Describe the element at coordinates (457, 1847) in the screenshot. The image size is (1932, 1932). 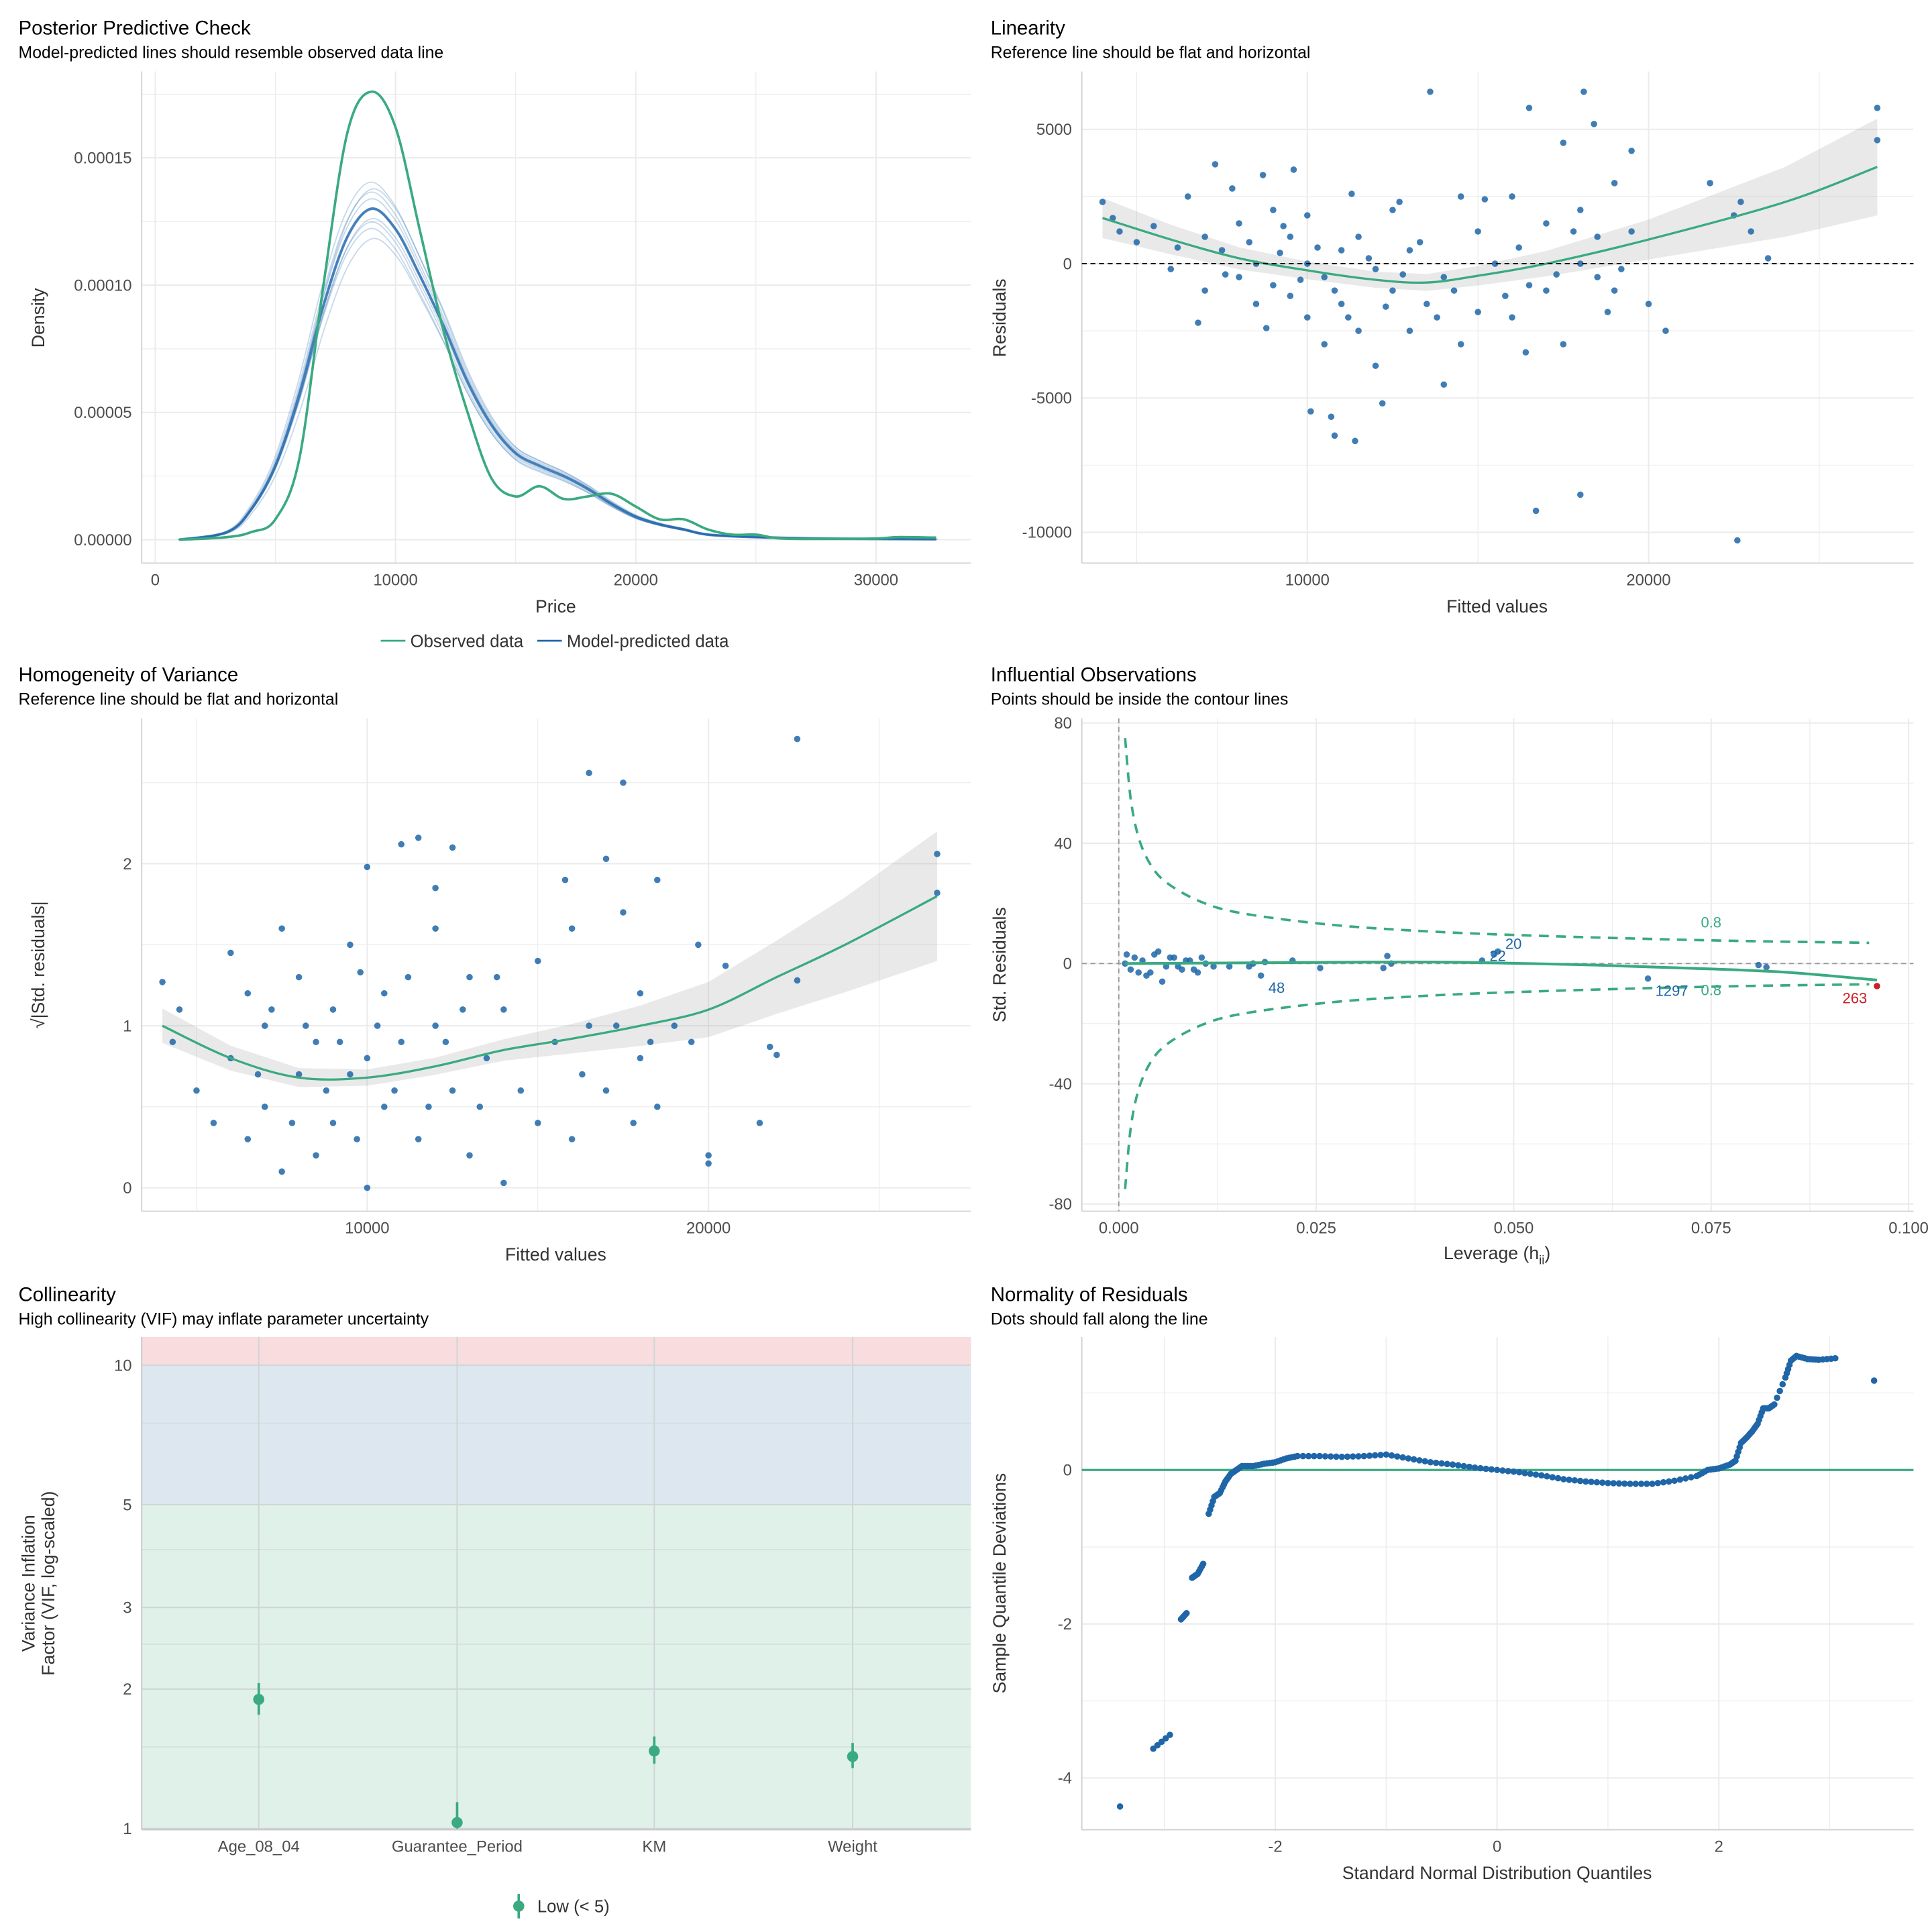
I see `collinearity-x-tick-label: Guarantee_Period` at that location.